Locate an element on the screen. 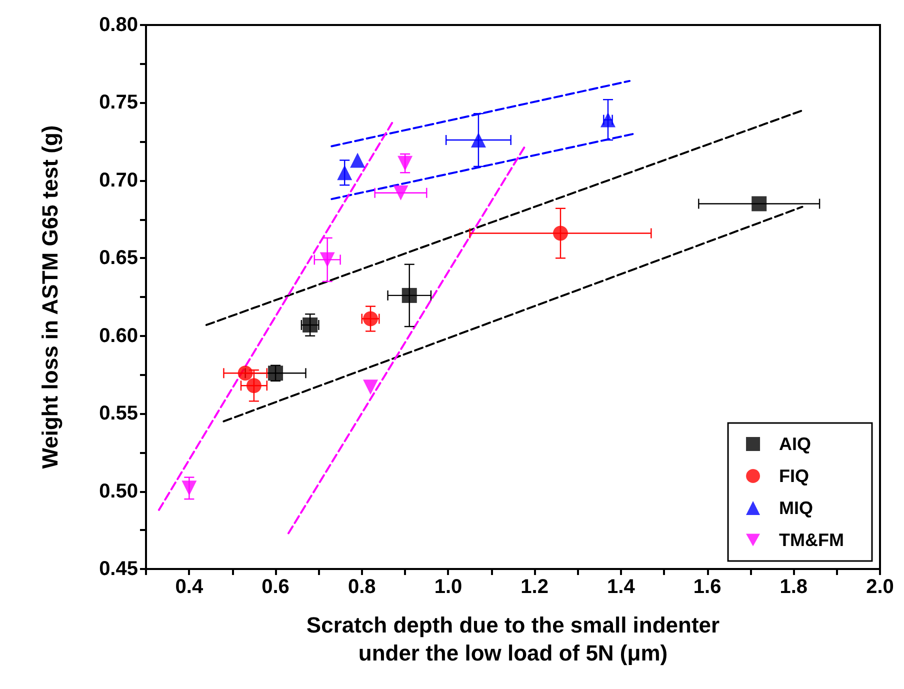  x-tick-label: 1.0 is located at coordinates (448, 587).